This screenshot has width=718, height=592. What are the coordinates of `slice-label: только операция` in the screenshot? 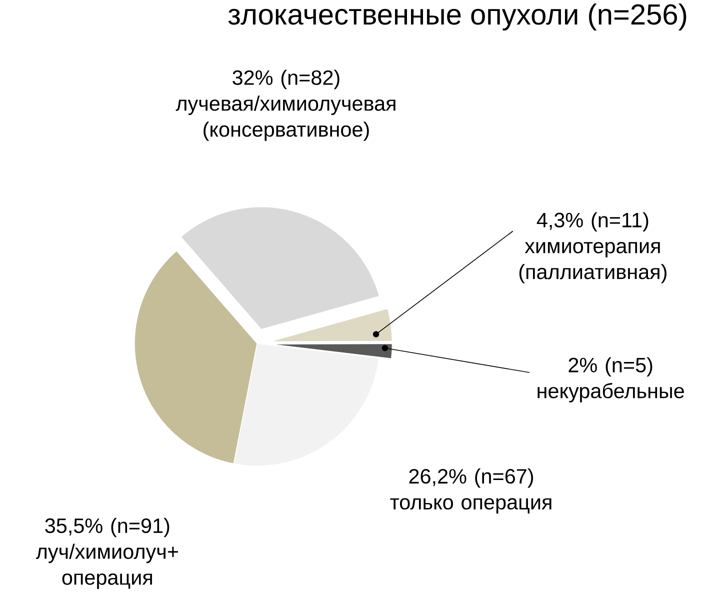 It's located at (471, 506).